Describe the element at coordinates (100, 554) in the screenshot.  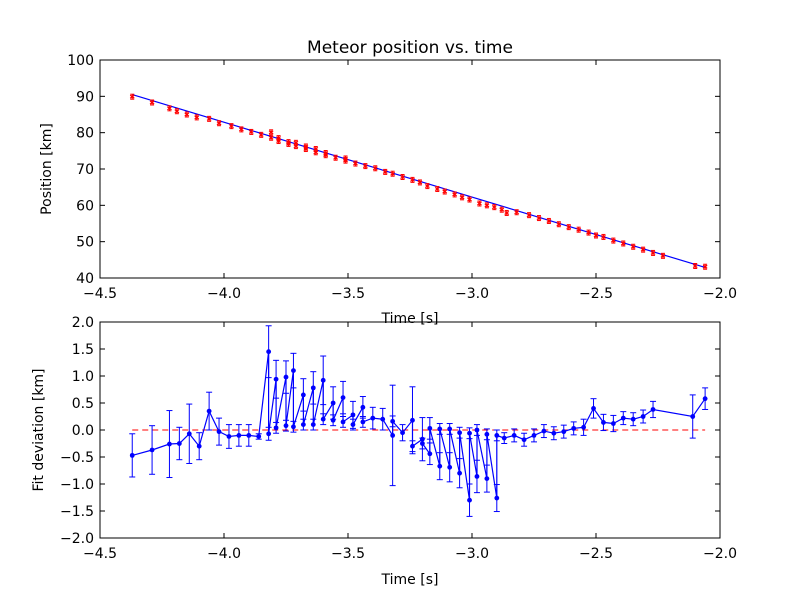
I see `deviation-x-tick-label: −4.5` at that location.